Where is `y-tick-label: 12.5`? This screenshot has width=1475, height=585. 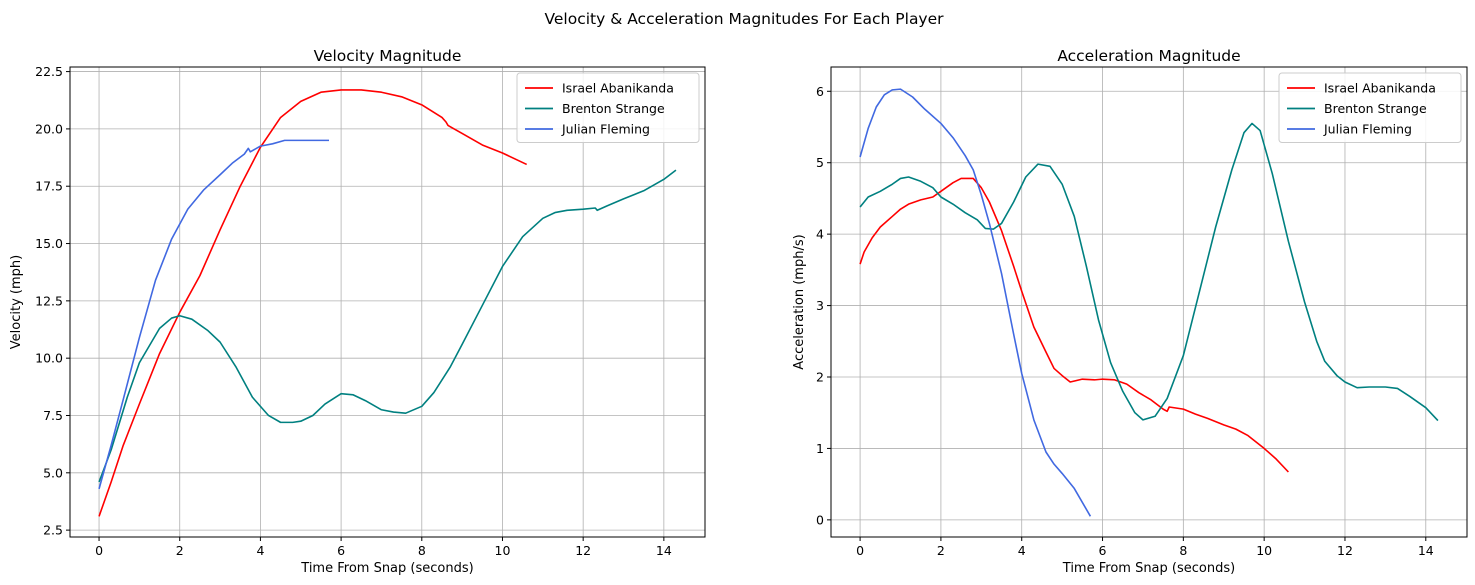 y-tick-label: 12.5 is located at coordinates (49, 300).